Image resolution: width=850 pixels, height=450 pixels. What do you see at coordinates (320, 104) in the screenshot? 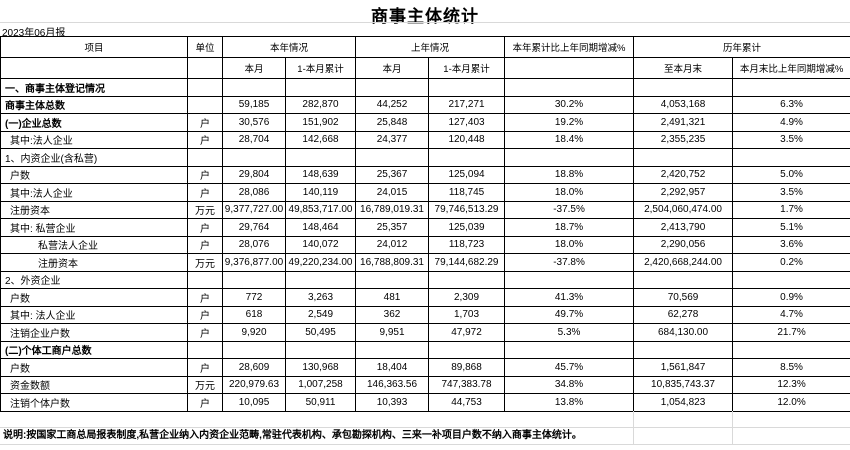
I see `cell-value: 282,870` at bounding box center [320, 104].